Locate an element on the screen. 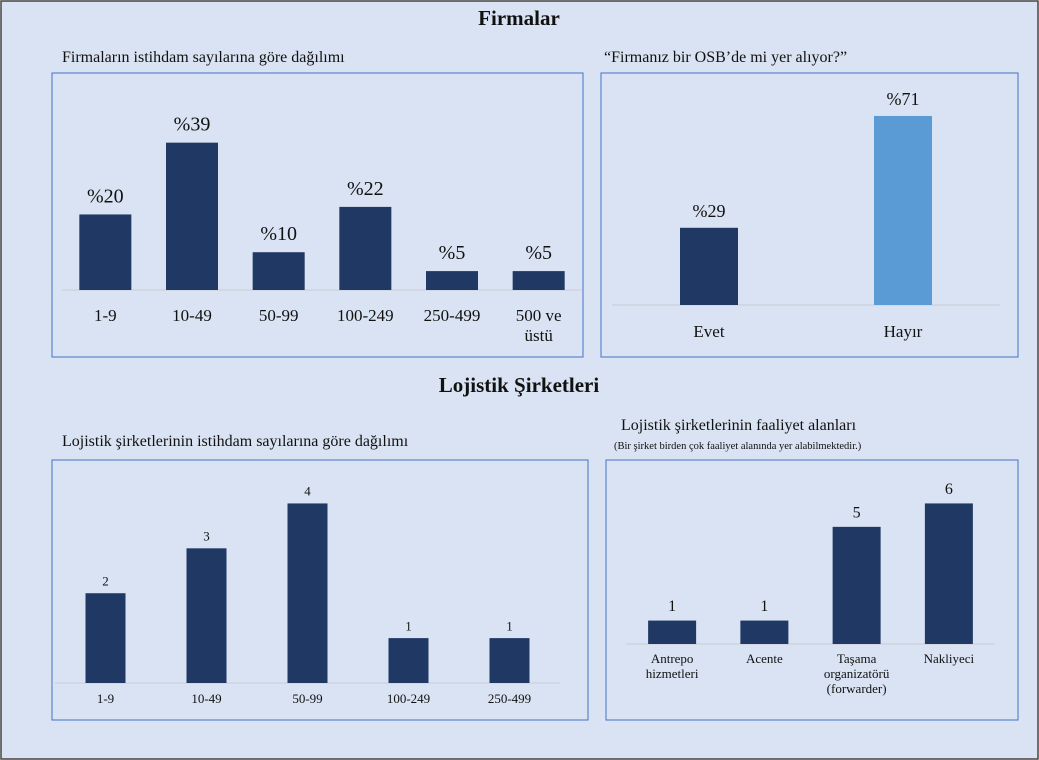 The height and width of the screenshot is (760, 1039). x-tick-label: Evet is located at coordinates (709, 331).